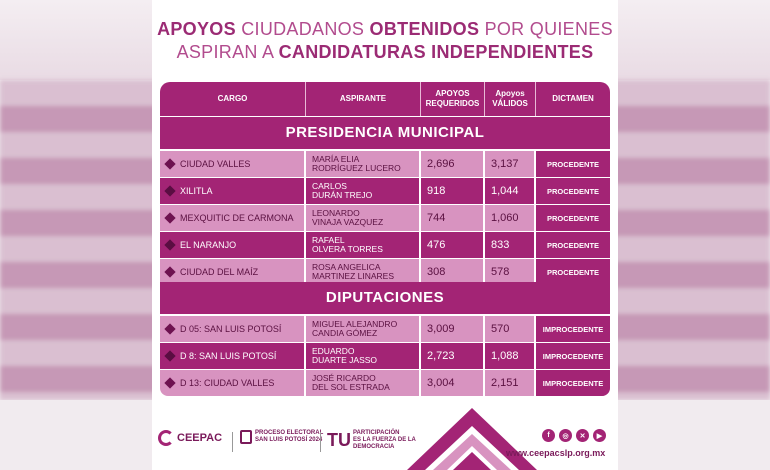  Describe the element at coordinates (353, 276) in the screenshot. I see `aspirante-last: MARTINEZ LINARES` at that location.